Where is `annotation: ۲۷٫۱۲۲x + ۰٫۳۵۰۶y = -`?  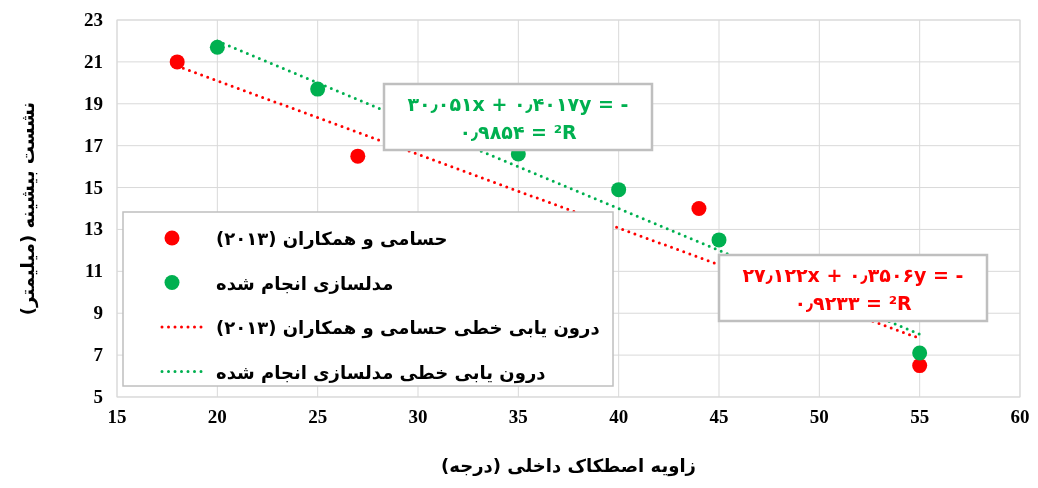
annotation: ۲۷٫۱۲۲x + ۰٫۳۵۰۶y = - is located at coordinates (853, 275).